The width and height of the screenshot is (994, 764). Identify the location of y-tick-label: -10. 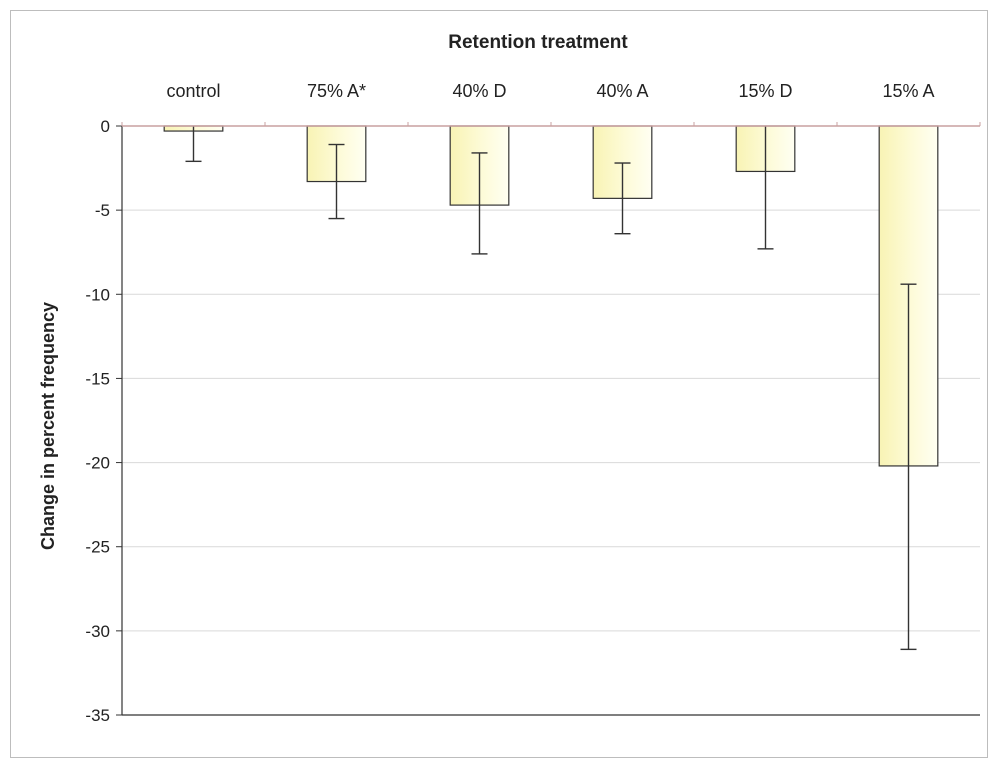
(97, 294).